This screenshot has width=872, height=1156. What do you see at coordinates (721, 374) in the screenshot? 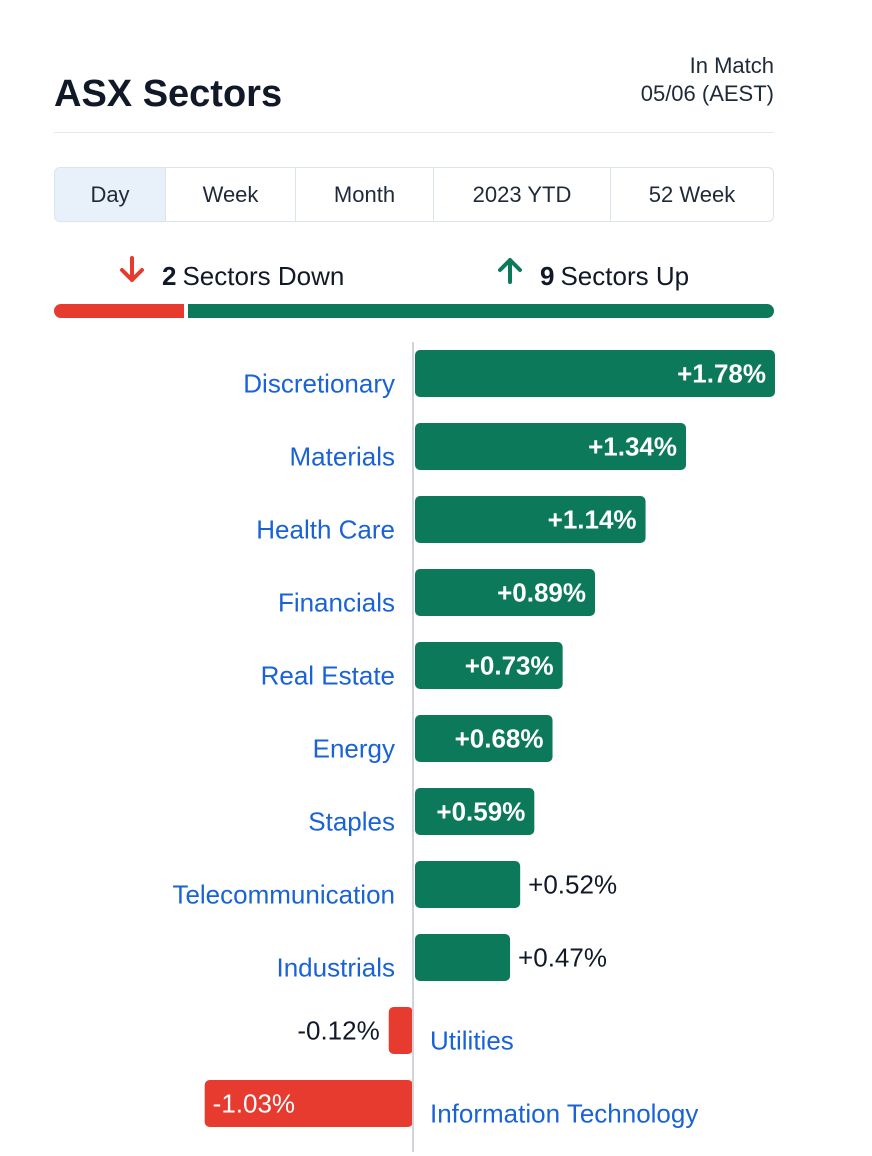
I see `value-label-discretionary: +1.78%` at bounding box center [721, 374].